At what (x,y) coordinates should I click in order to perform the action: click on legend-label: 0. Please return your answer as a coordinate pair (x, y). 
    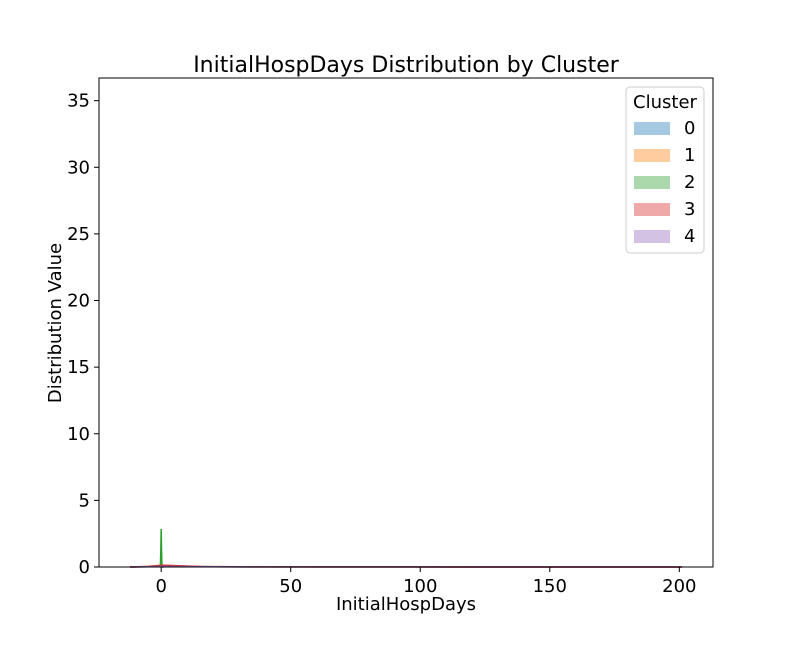
    Looking at the image, I should click on (689, 128).